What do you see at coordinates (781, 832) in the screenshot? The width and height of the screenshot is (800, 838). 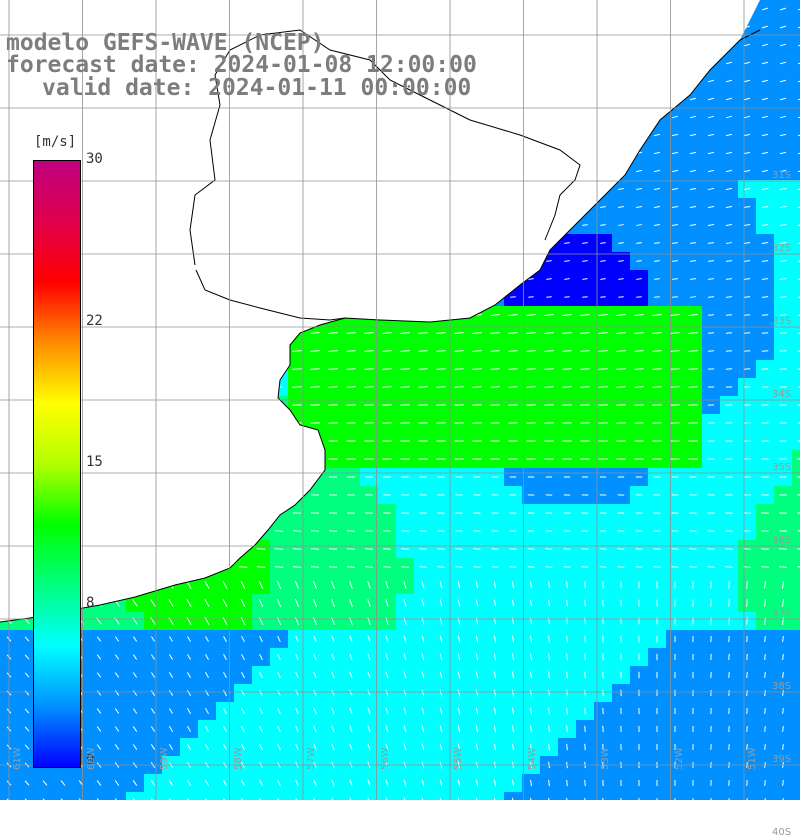 I see `latitude-label: 40S` at bounding box center [781, 832].